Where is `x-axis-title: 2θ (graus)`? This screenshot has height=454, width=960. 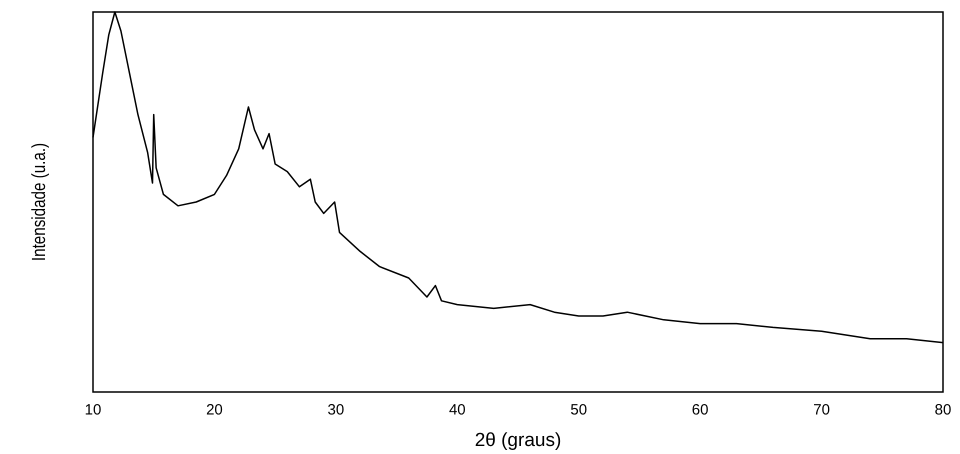 x-axis-title: 2θ (graus) is located at coordinates (518, 440).